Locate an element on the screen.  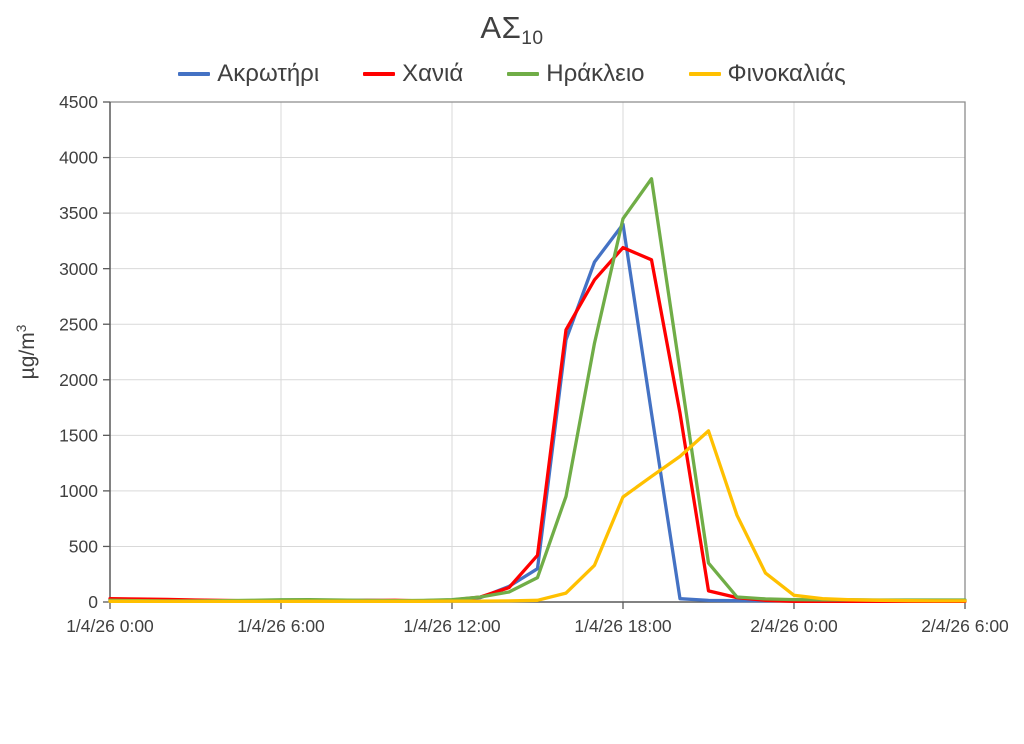
y-axis-tick-label: 1000 is located at coordinates (78, 491).